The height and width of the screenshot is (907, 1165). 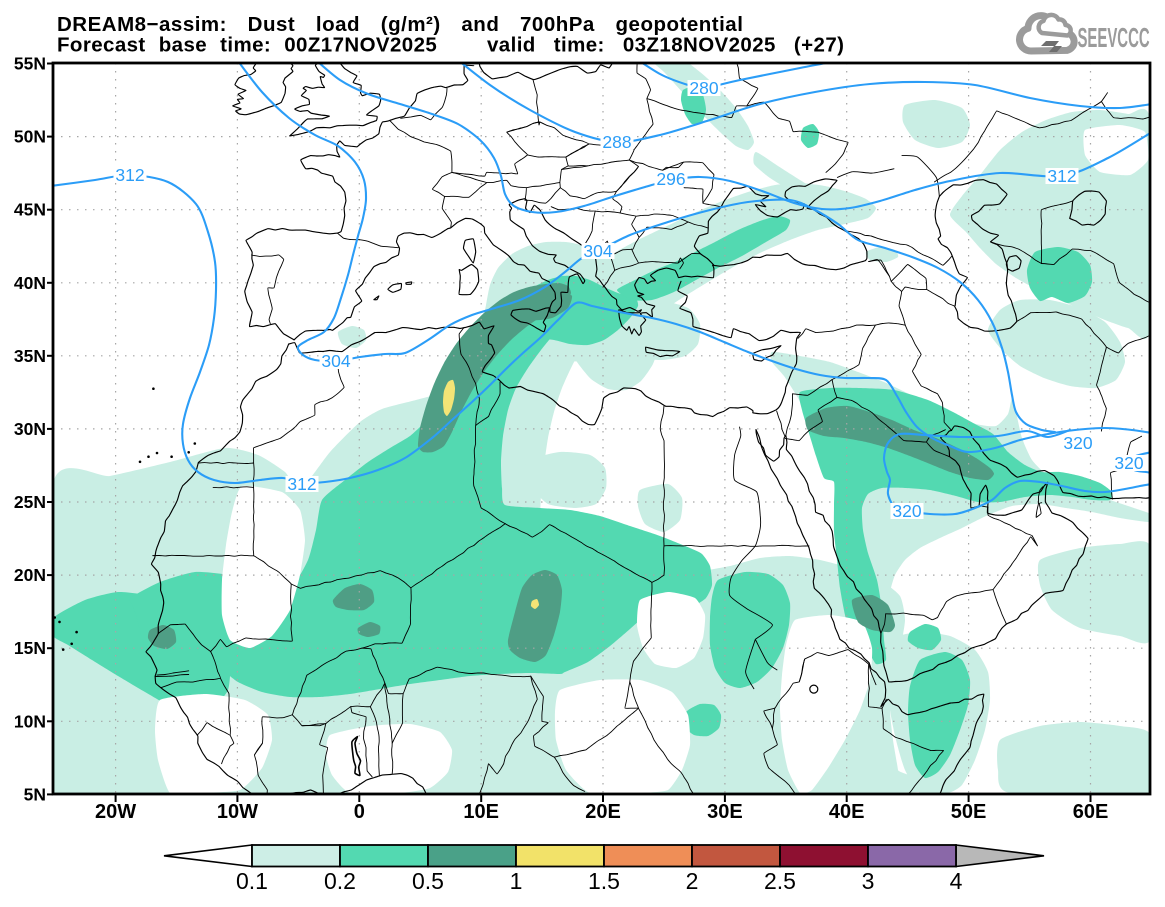 I want to click on svg-text: 60E, so click(x=1091, y=812).